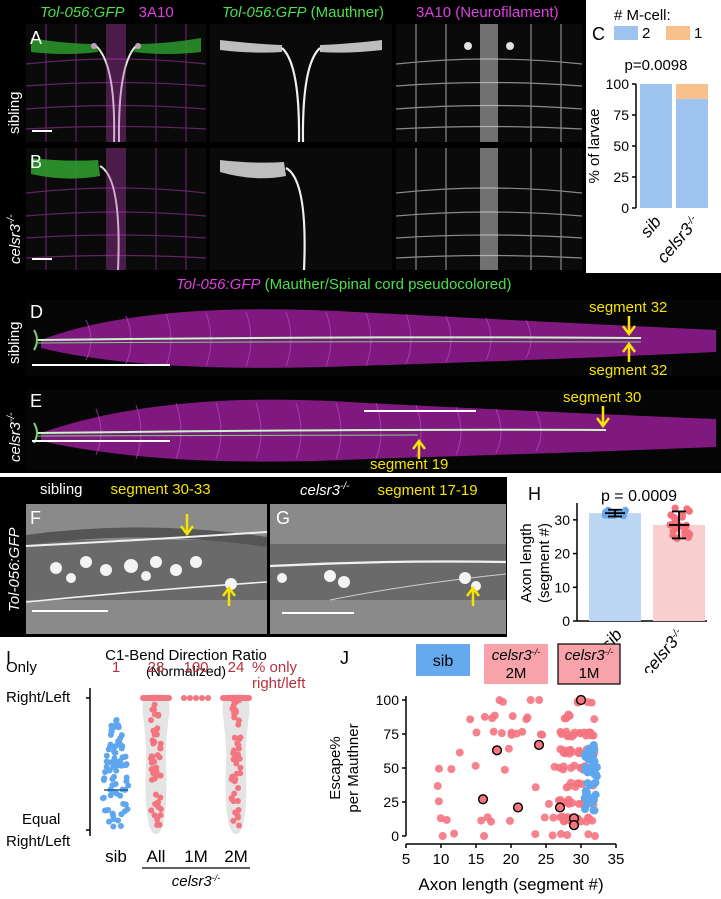 Image resolution: width=721 pixels, height=899 pixels. I want to click on scale-bar-d, so click(101, 365).